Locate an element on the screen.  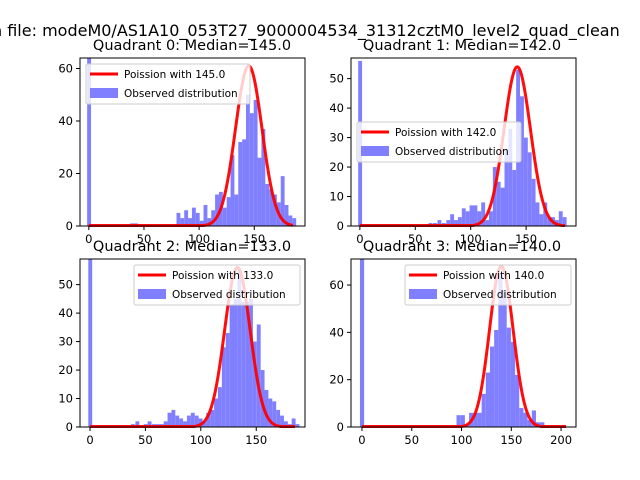
subplot-title: Quadrant 2: Median=133.0 is located at coordinates (192, 247).